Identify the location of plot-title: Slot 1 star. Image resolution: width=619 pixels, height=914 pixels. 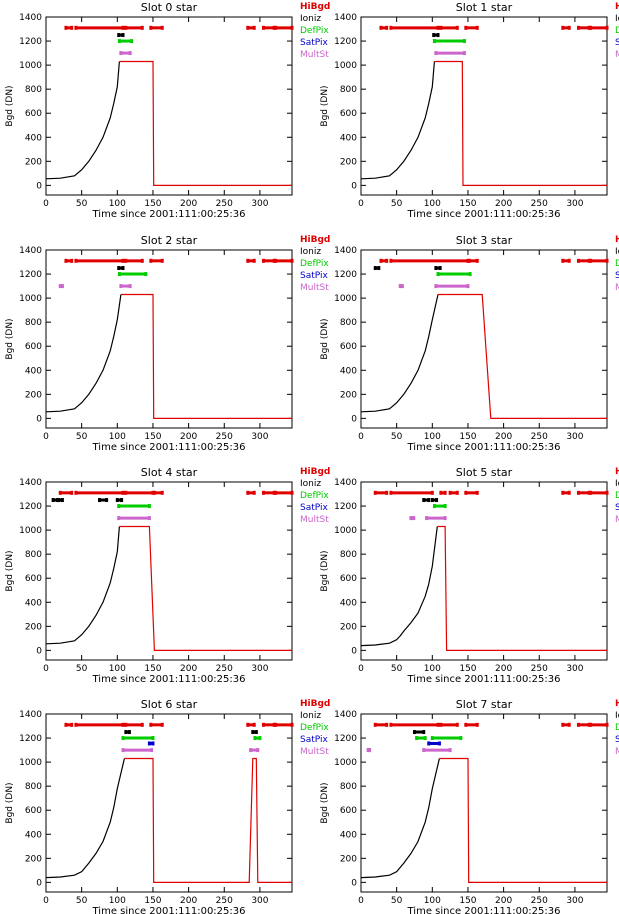
(484, 7).